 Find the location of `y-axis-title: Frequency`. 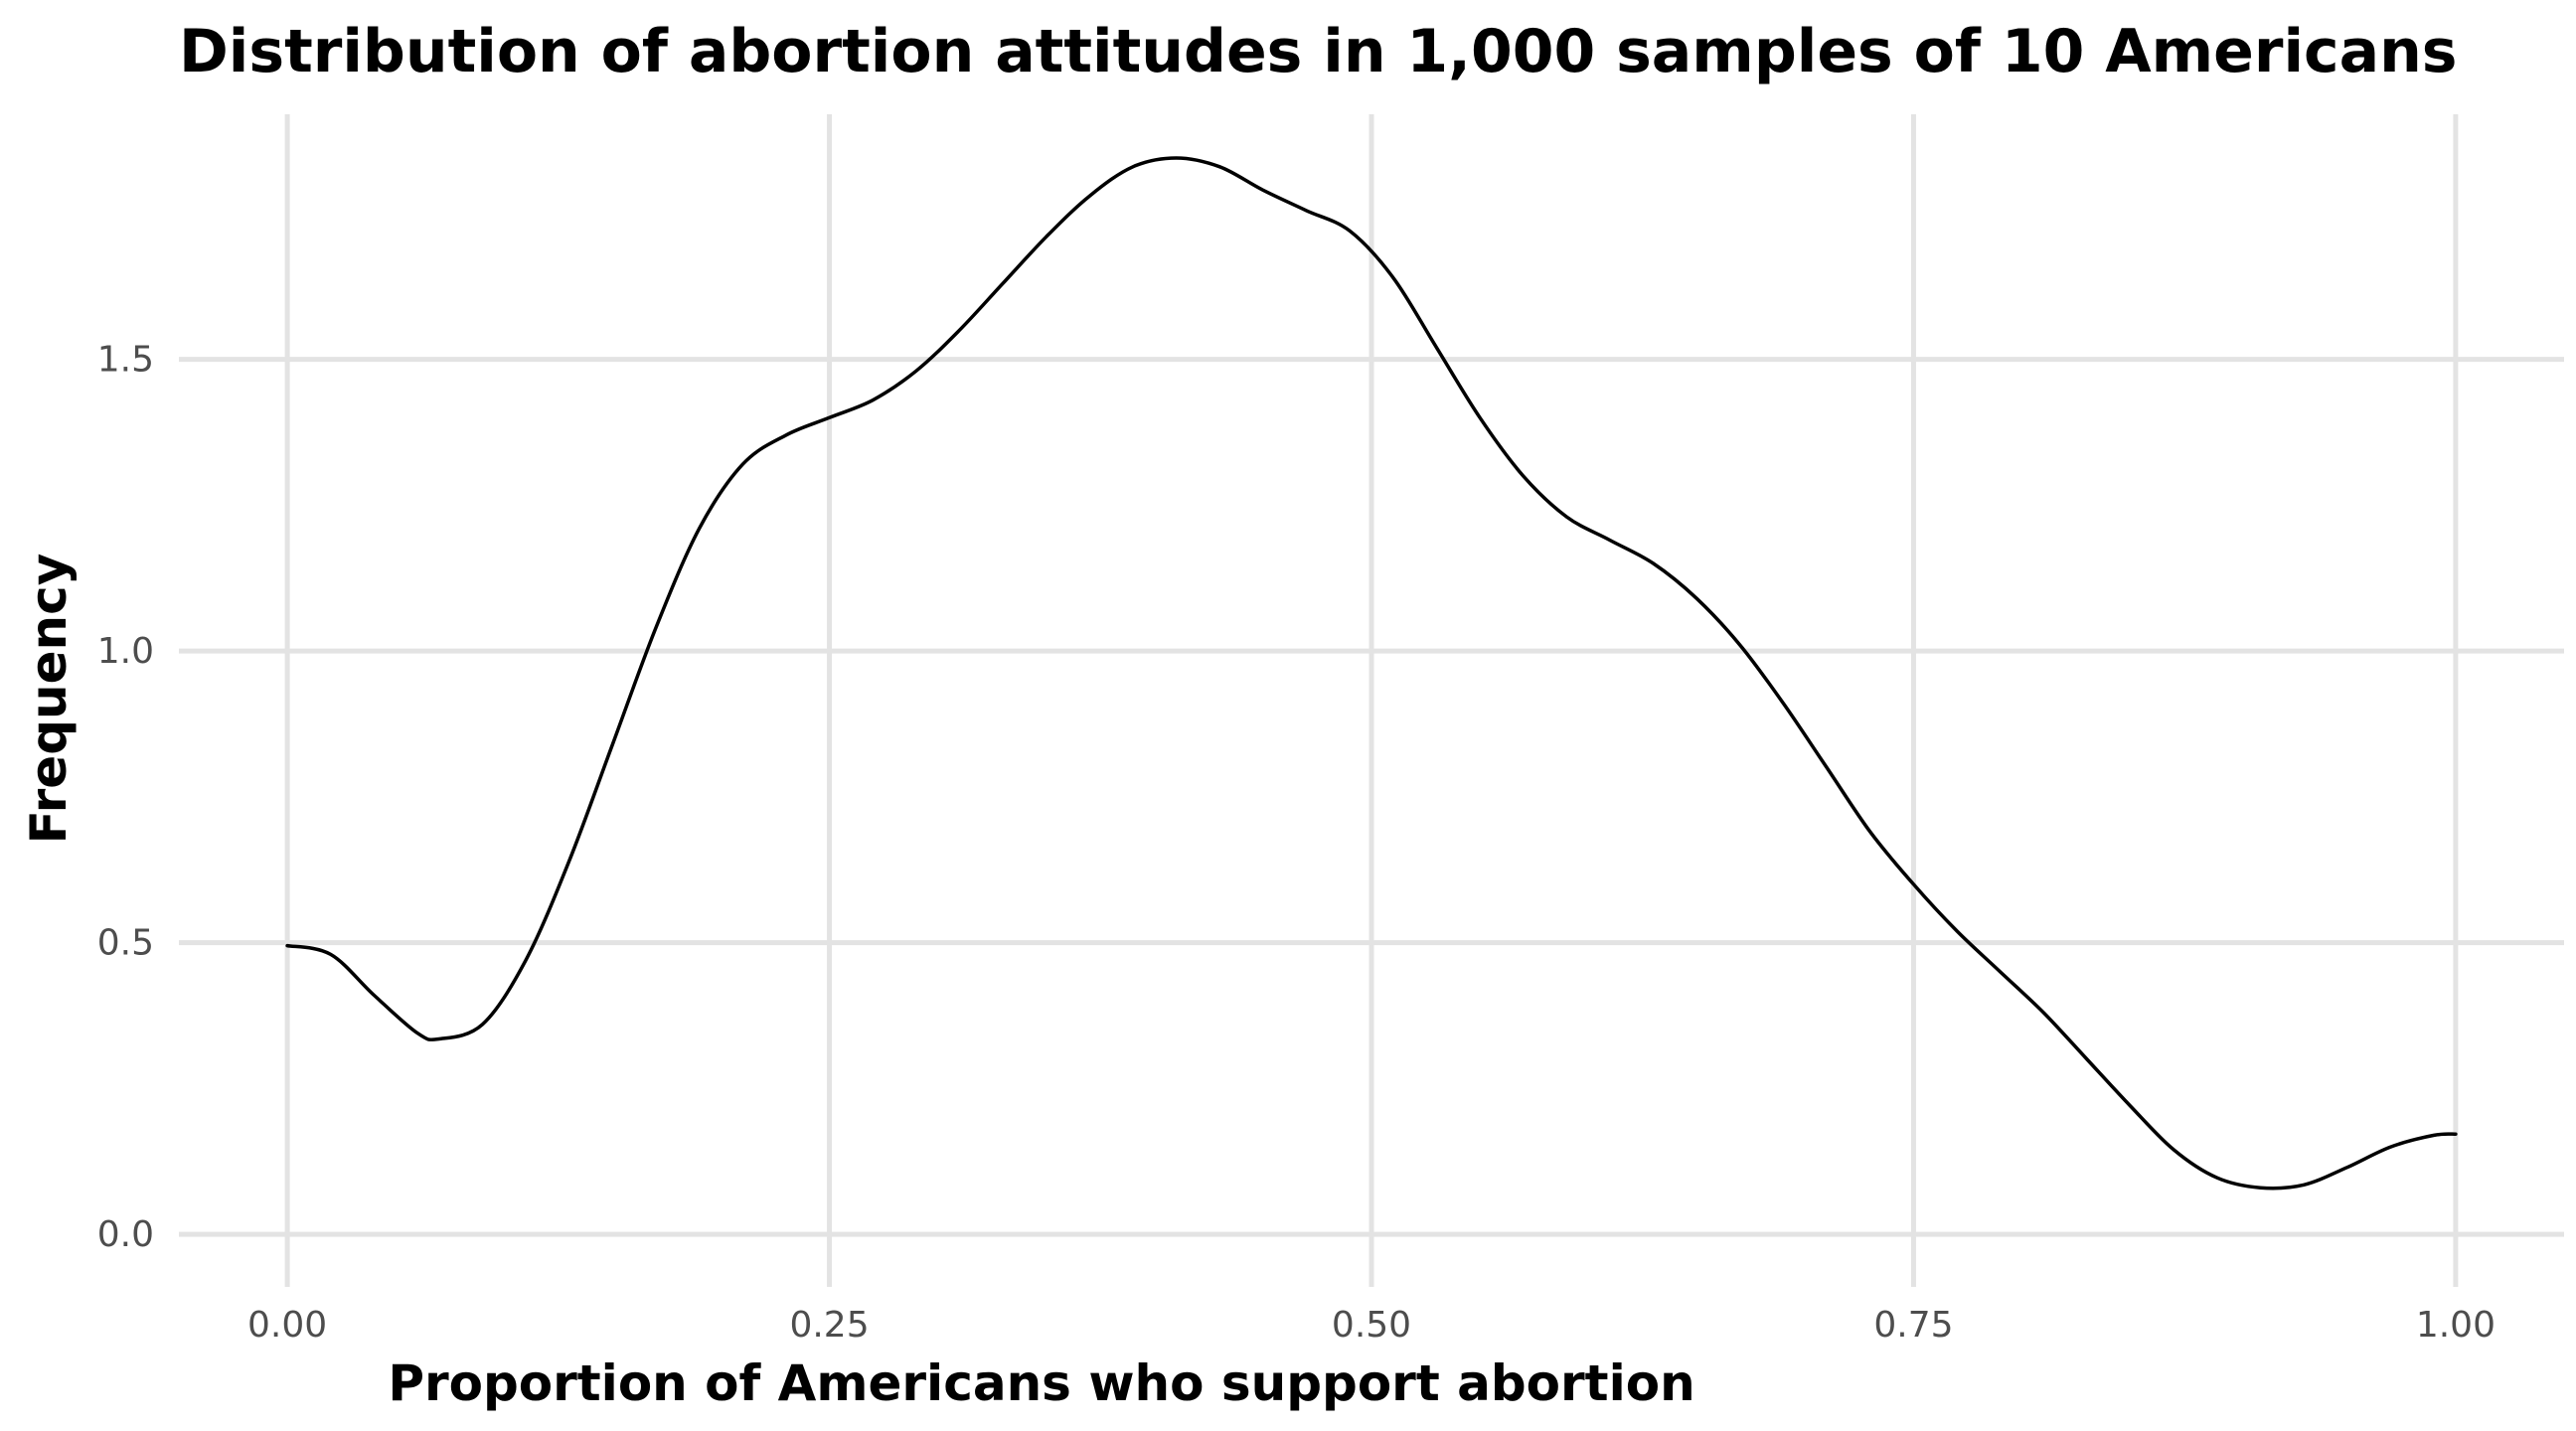

y-axis-title: Frequency is located at coordinates (49, 699).